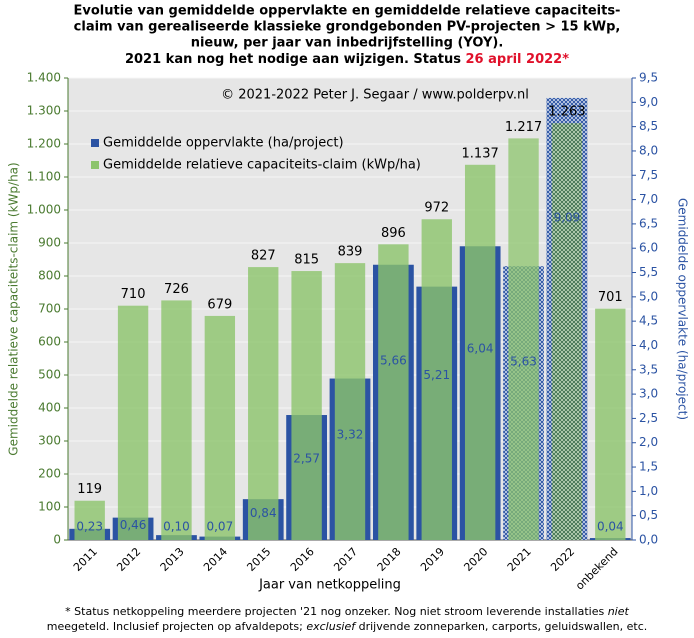 Image resolution: width=694 pixels, height=638 pixels. What do you see at coordinates (436, 375) in the screenshot?
I see `value-label: 5,21` at bounding box center [436, 375].